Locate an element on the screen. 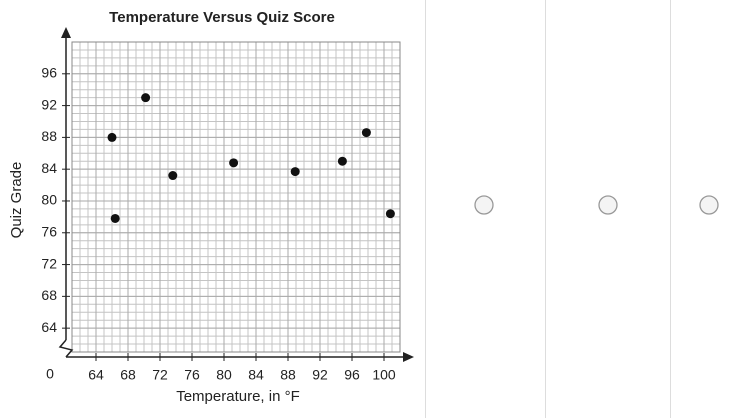 The width and height of the screenshot is (751, 418). x-tick-label: 96 is located at coordinates (352, 375).